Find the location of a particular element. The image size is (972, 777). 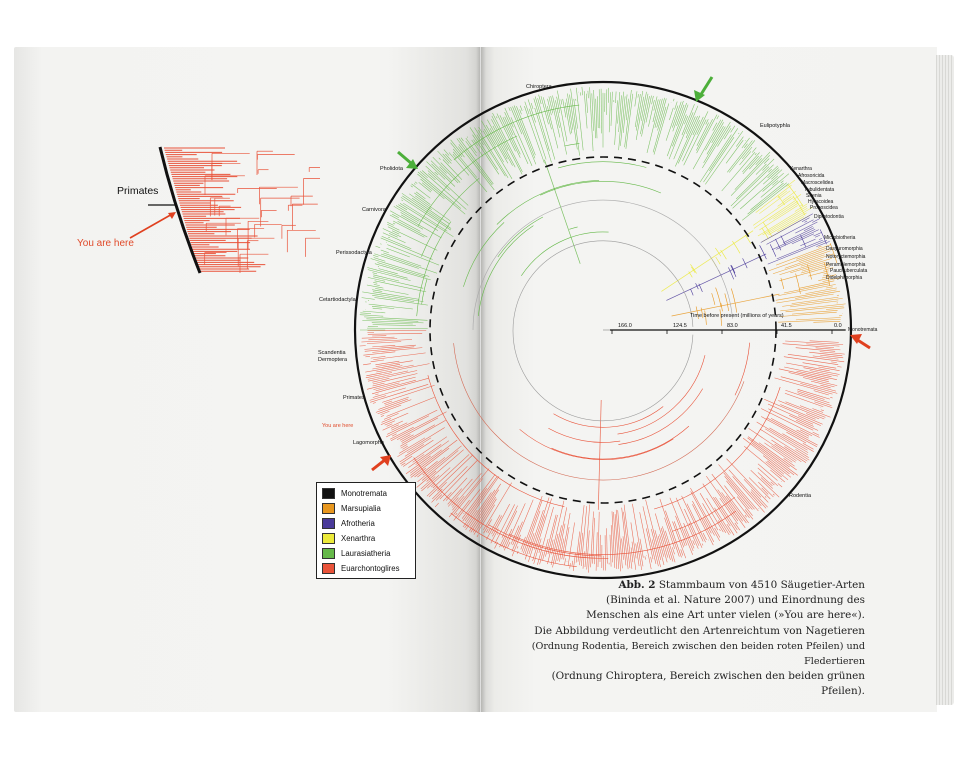

red-arrow-left-icon is located at coordinates (381, 463).